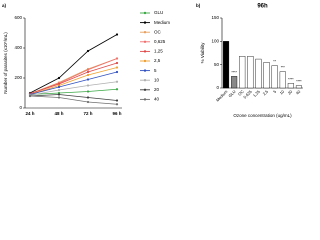  I want to click on x-tick-label: 72 h, so click(87, 113).